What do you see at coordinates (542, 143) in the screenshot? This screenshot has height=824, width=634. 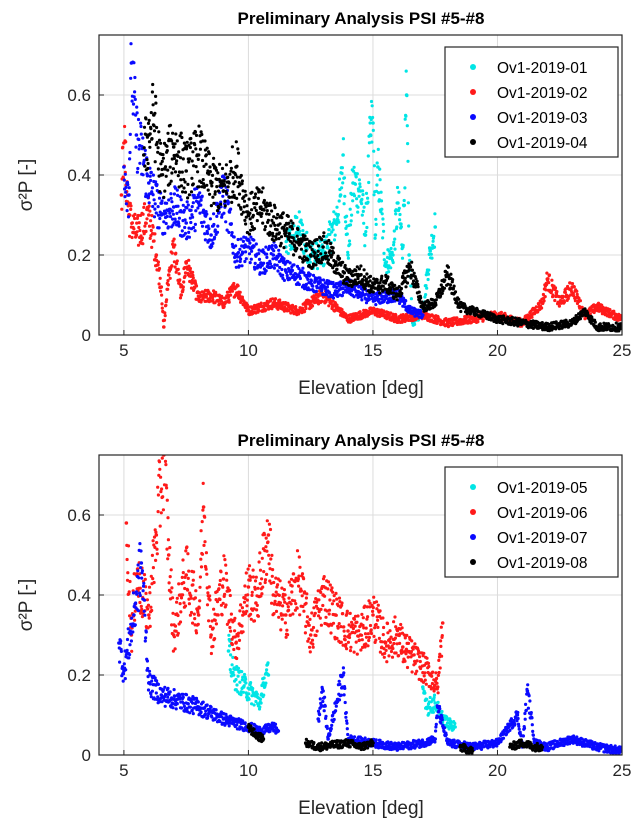 I see `legend-entry: Ov1-2019-04` at bounding box center [542, 143].